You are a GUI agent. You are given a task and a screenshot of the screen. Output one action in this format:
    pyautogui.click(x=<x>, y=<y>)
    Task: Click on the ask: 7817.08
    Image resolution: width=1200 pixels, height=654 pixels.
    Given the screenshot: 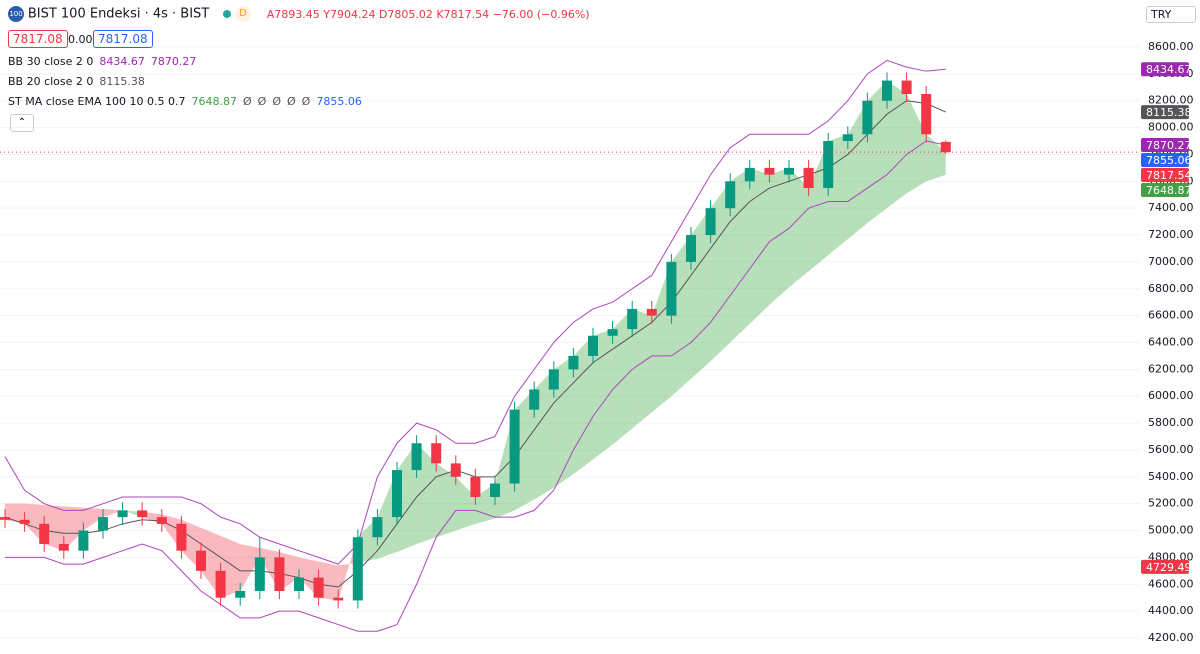 What is the action you would take?
    pyautogui.click(x=123, y=39)
    